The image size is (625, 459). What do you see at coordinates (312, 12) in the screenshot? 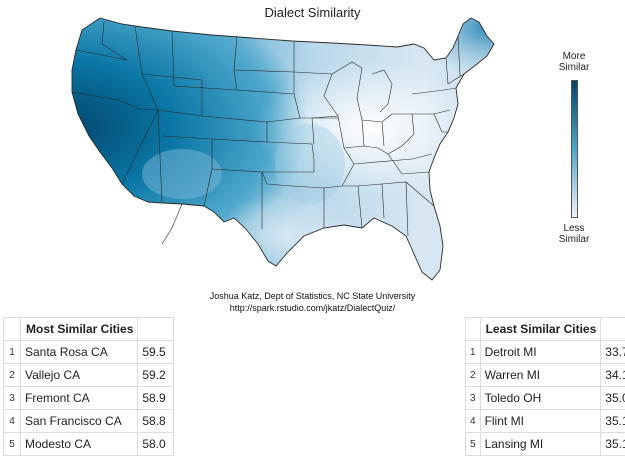
I see `map-title: Dialect Similarity` at bounding box center [312, 12].